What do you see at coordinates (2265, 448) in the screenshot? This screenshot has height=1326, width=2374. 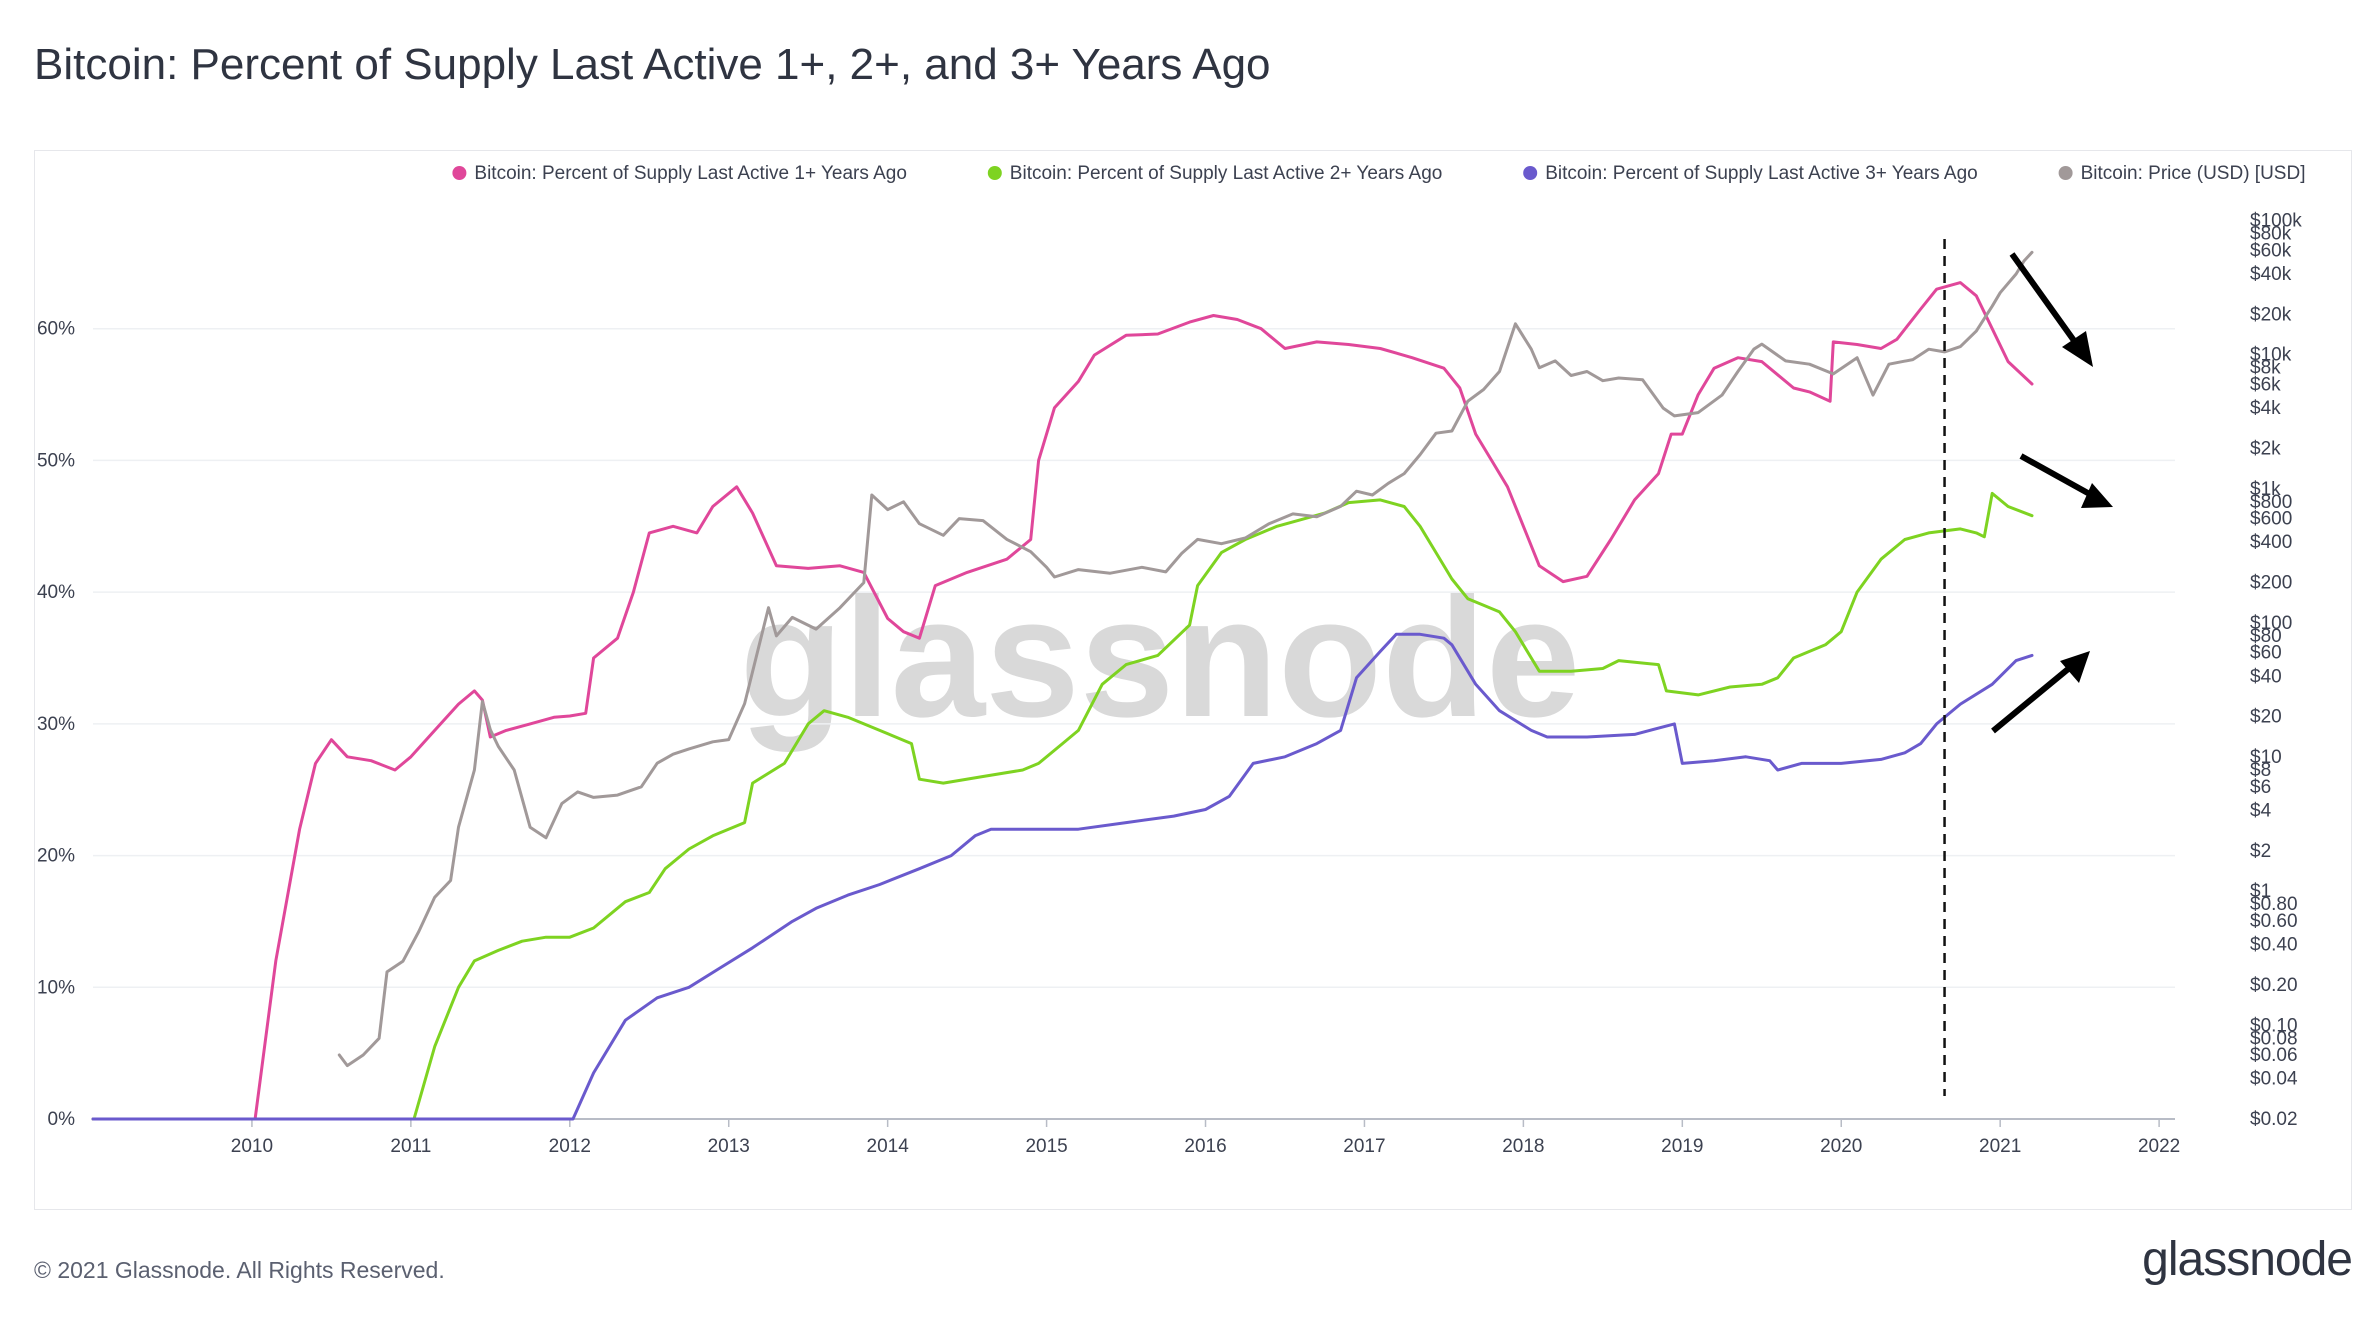 I see `y-tick-label-right: $2k` at bounding box center [2265, 448].